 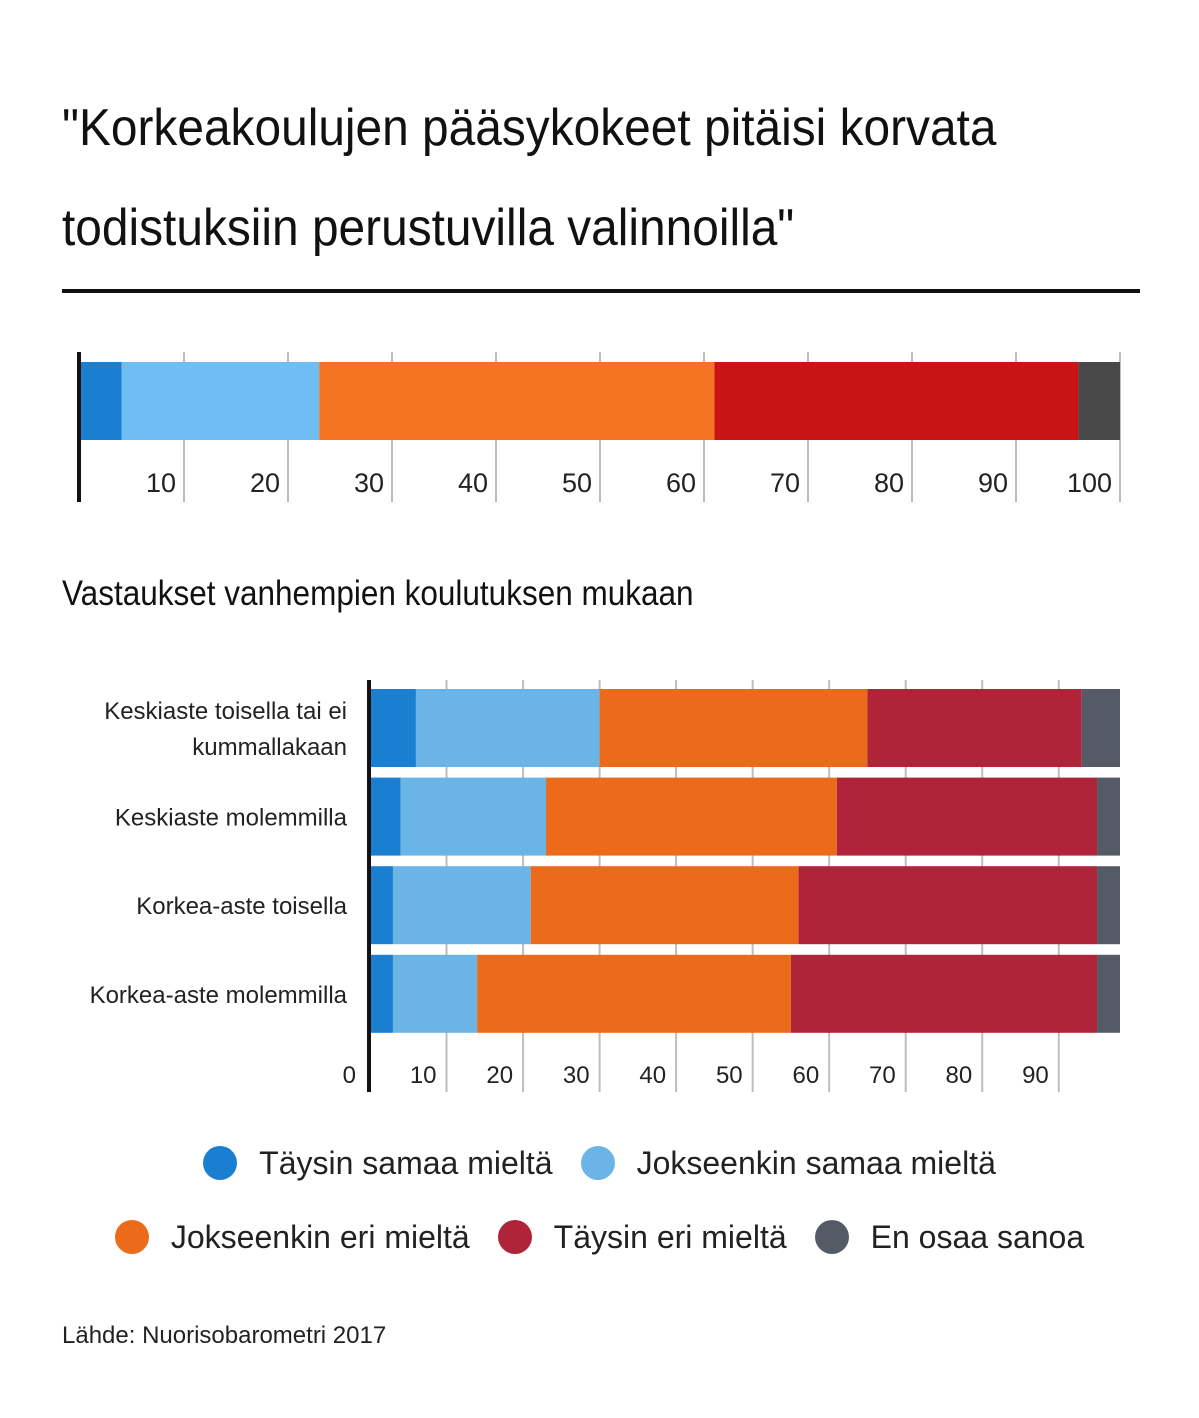 I want to click on legend-item: Jokseenkin eri mieltä, so click(x=292, y=1237).